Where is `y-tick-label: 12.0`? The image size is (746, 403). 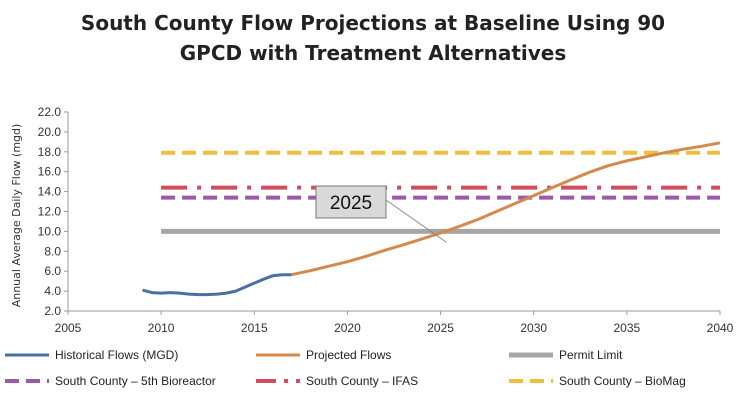 y-tick-label: 12.0 is located at coordinates (50, 212).